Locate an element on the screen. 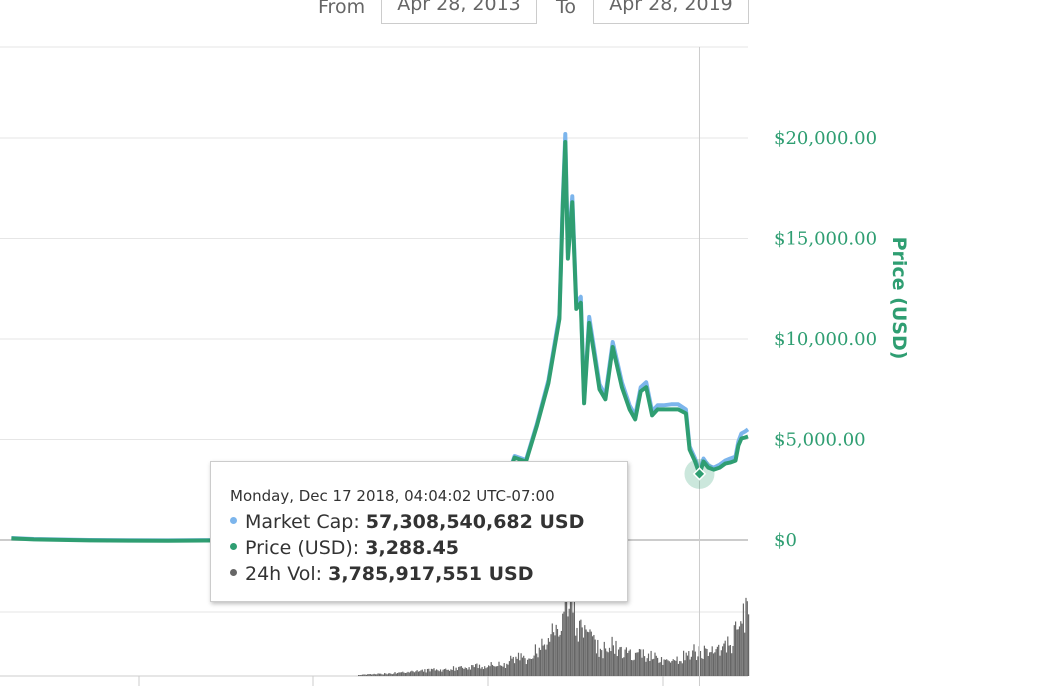 This screenshot has width=1050, height=686. tooltip-date: Monday, Dec 17 2018, 04:04:02 UTC-07:00 is located at coordinates (392, 496).